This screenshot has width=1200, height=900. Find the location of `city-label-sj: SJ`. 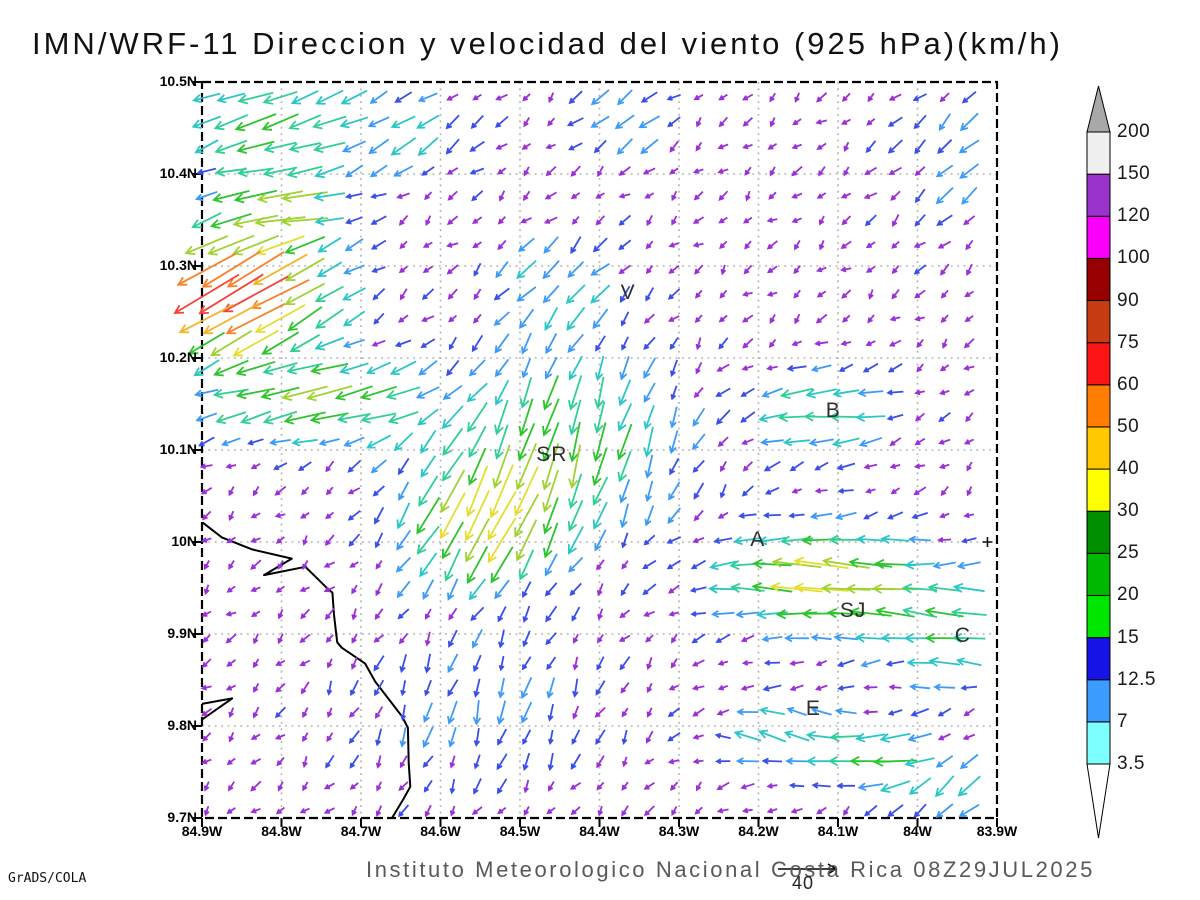

city-label-sj: SJ is located at coordinates (853, 610).